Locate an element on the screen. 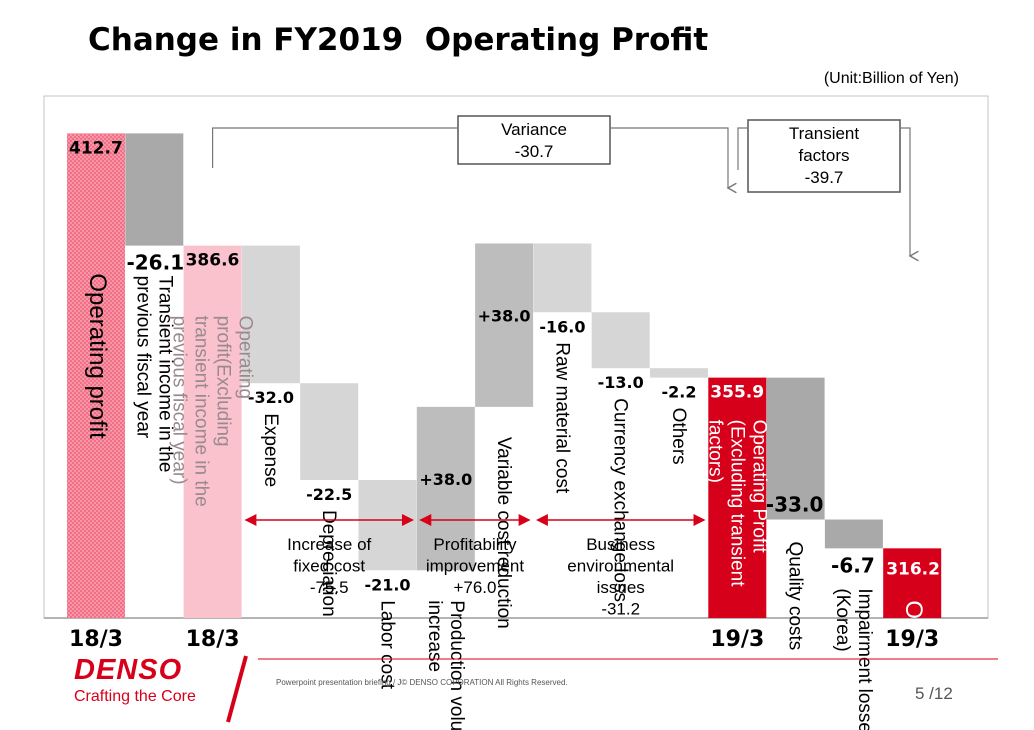  value-label: 316.2 is located at coordinates (913, 569).